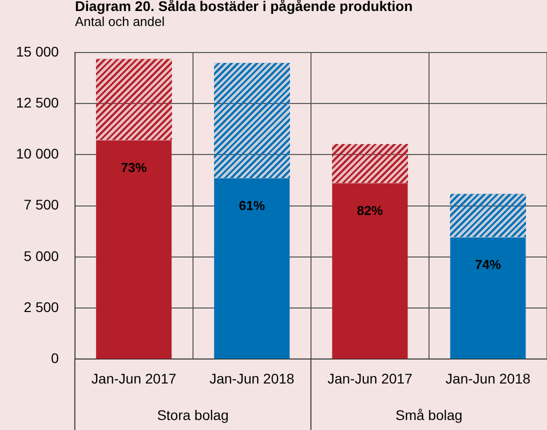 The height and width of the screenshot is (430, 547). I want to click on y-tick-label: 7 500, so click(42, 204).